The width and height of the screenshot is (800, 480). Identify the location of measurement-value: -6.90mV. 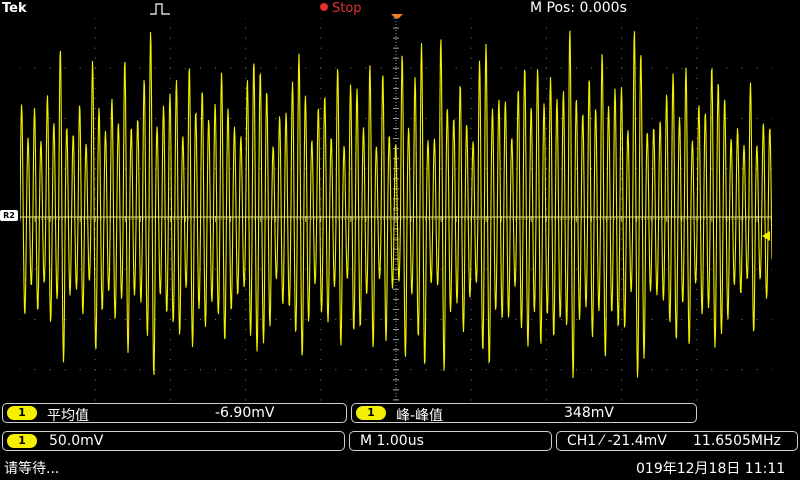
(245, 413).